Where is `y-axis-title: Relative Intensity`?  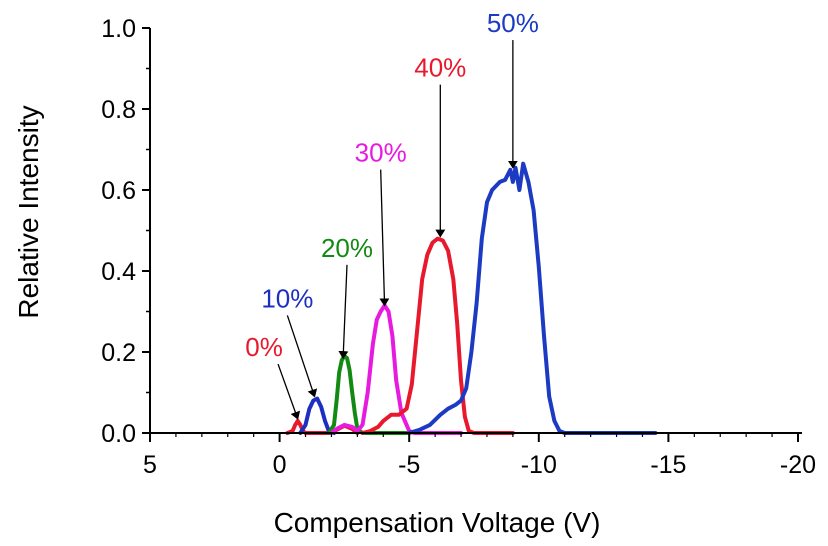
y-axis-title: Relative Intensity is located at coordinates (28, 211).